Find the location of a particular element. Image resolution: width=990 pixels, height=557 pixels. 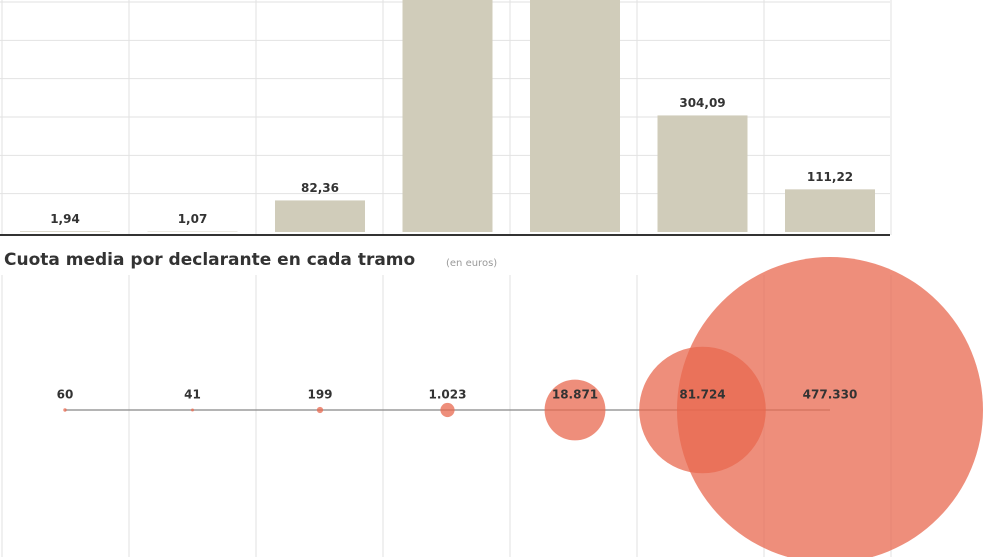

bubble-value-label: 199 is located at coordinates (319, 395).